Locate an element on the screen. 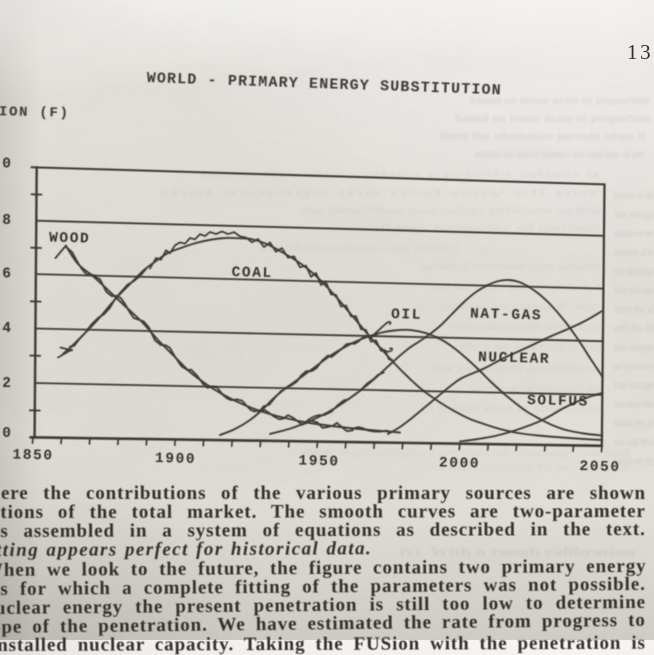  svg-text: 1850 is located at coordinates (33, 456).